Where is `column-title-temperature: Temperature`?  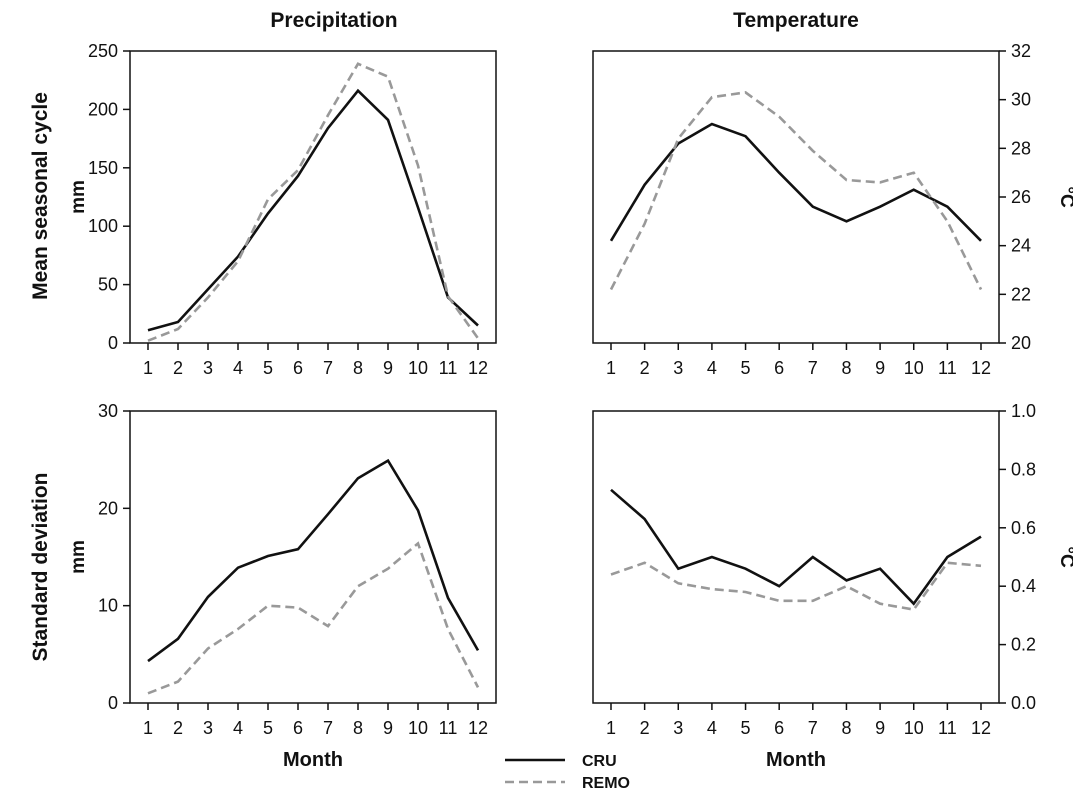 column-title-temperature: Temperature is located at coordinates (796, 20).